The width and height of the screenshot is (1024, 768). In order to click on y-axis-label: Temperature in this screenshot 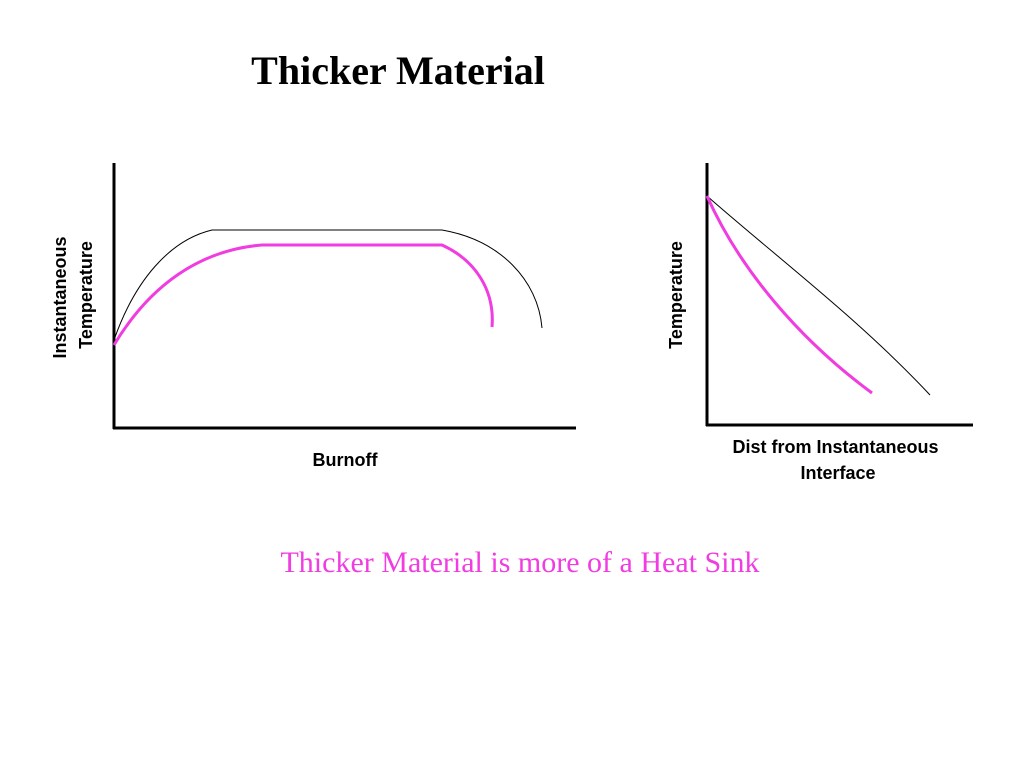, I will do `click(676, 295)`.